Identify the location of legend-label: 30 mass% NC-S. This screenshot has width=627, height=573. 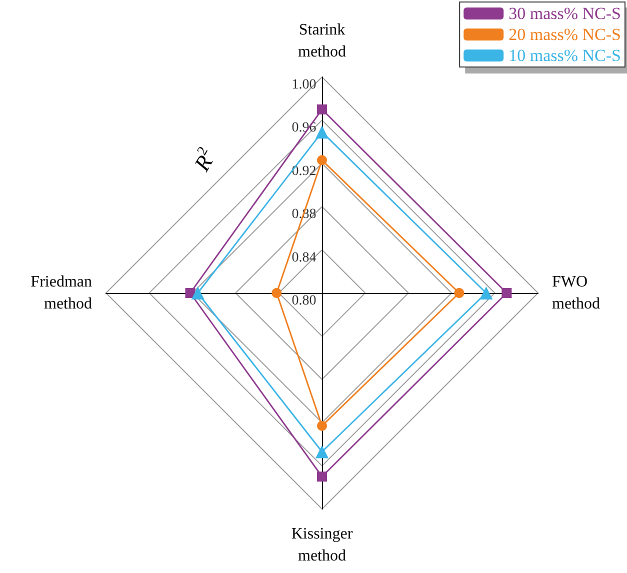
(565, 13).